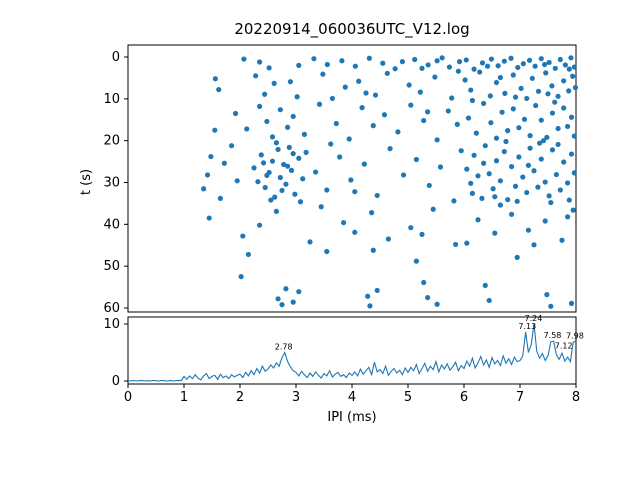 The image size is (640, 484). Describe the element at coordinates (534, 318) in the screenshot. I see `peak-annotation: 7.24` at that location.